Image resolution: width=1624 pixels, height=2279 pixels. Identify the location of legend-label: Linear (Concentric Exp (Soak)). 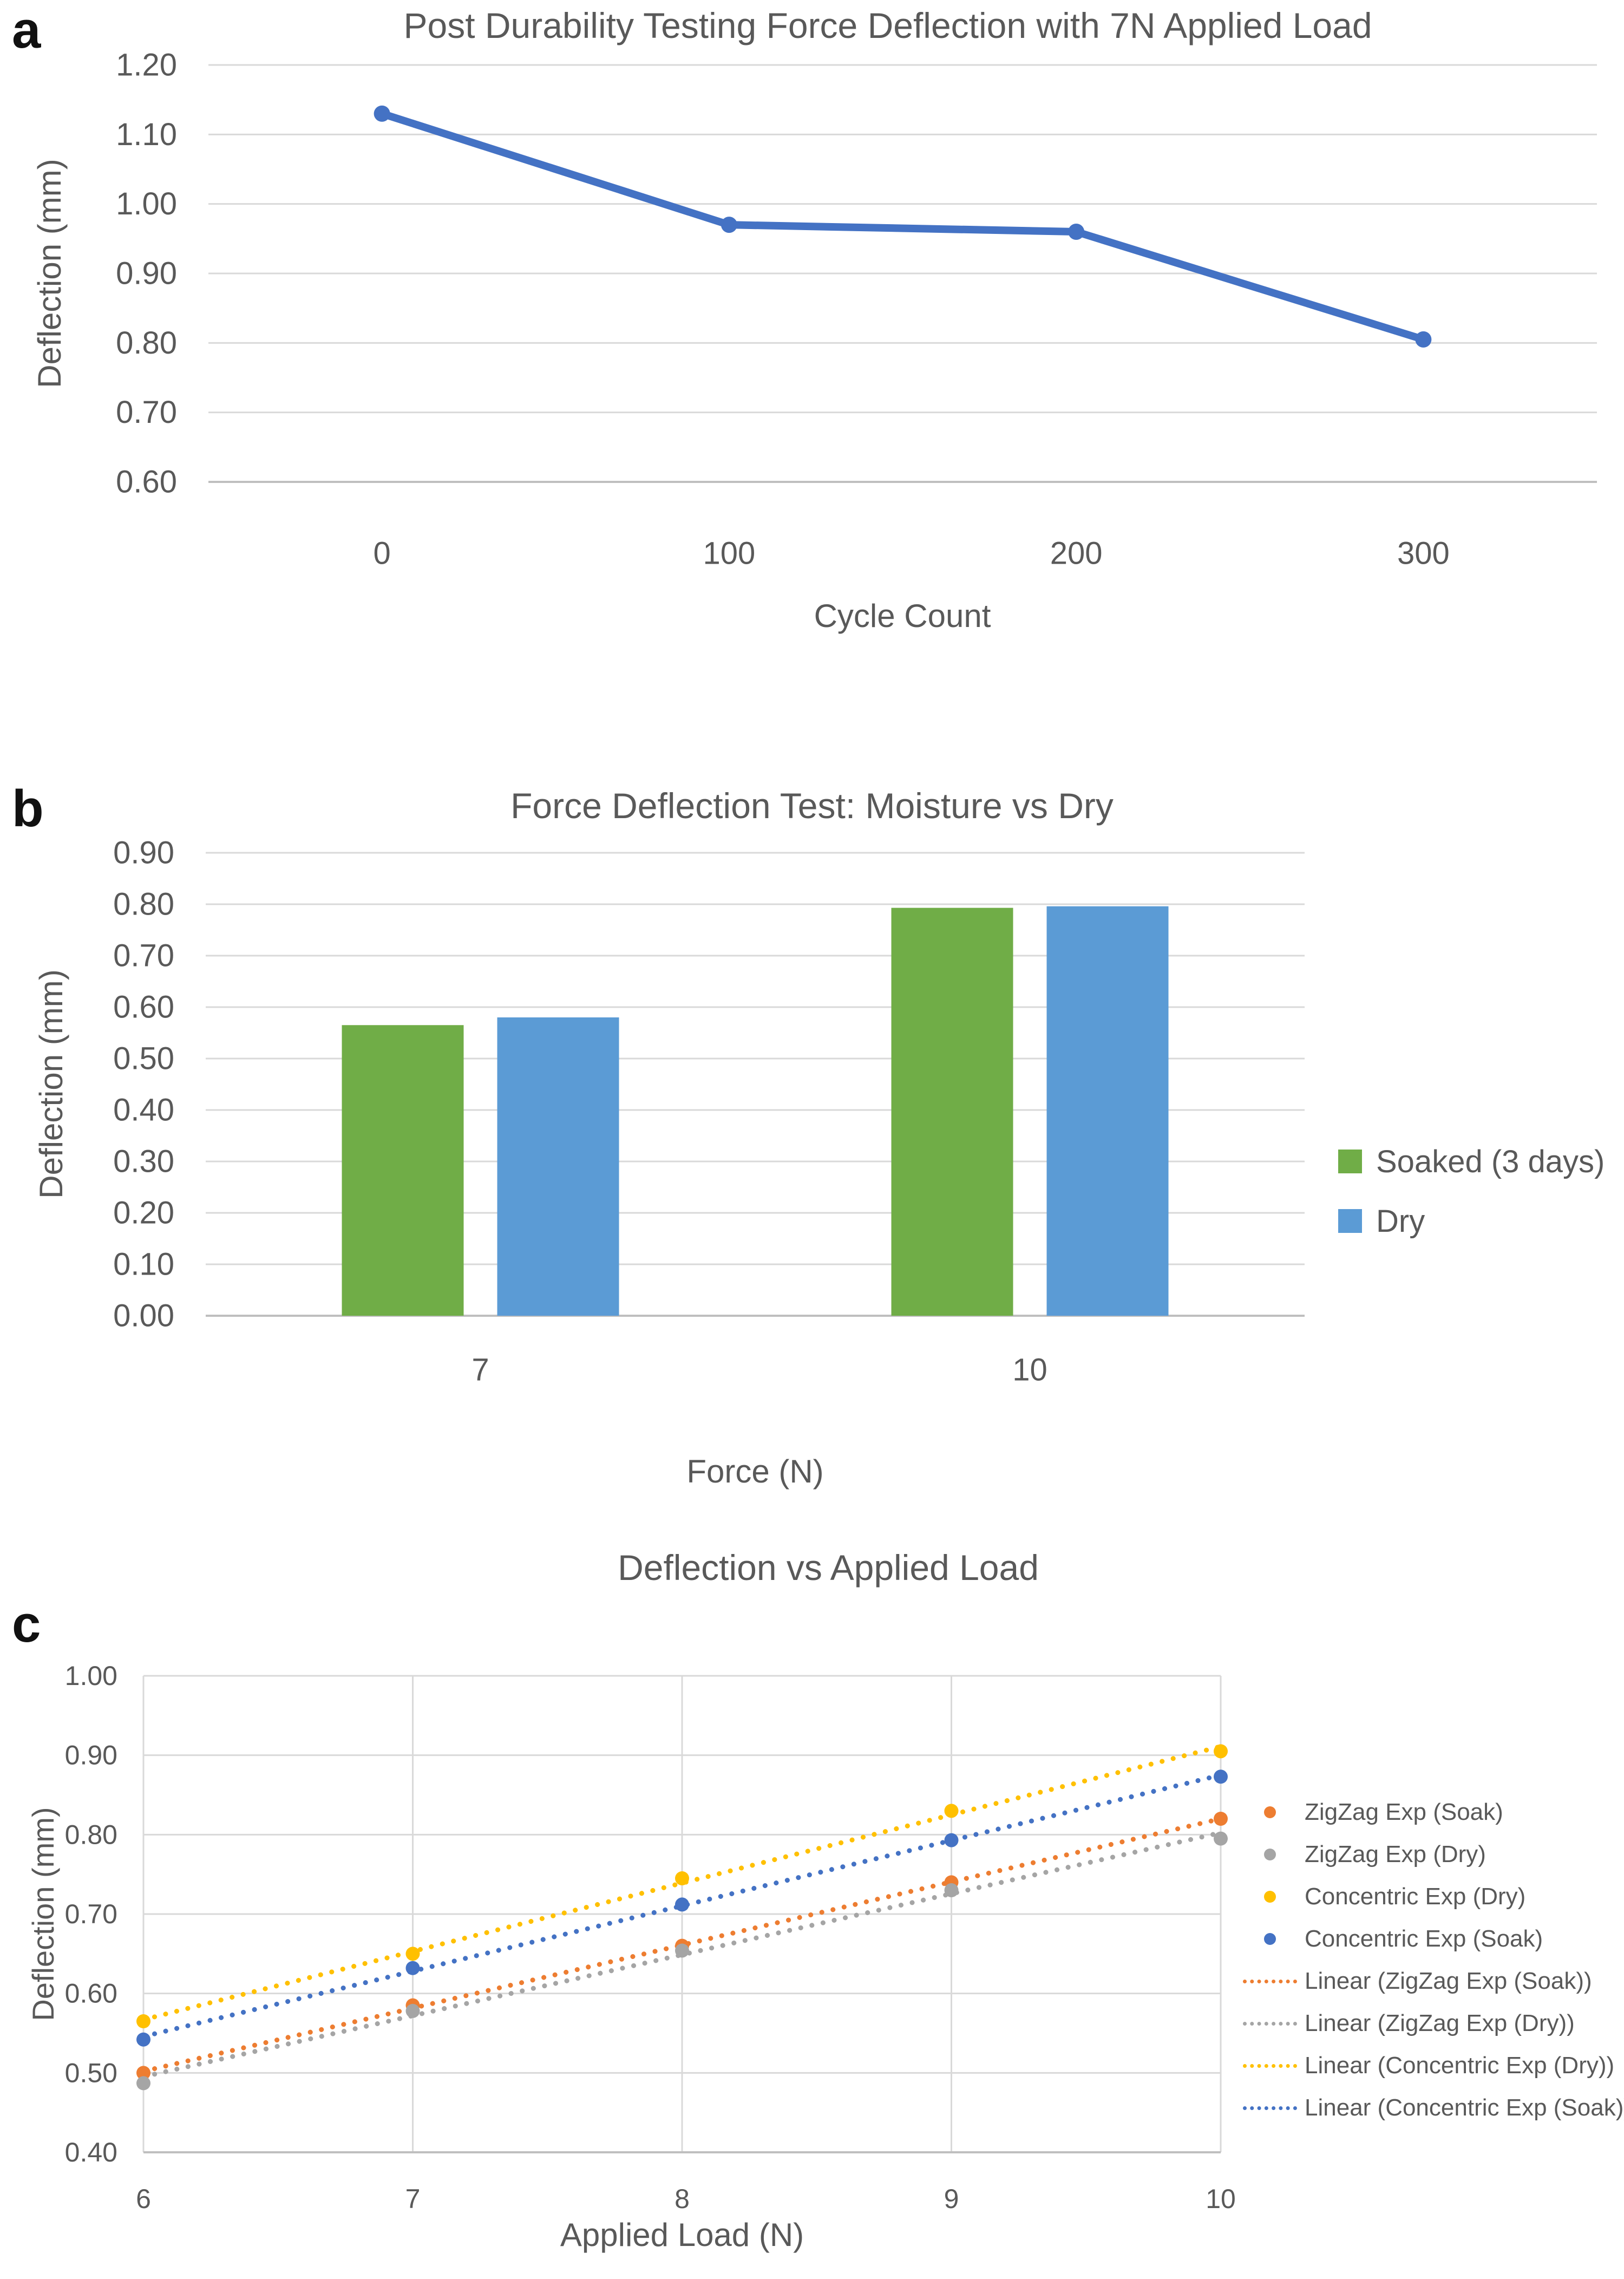
(1465, 2107).